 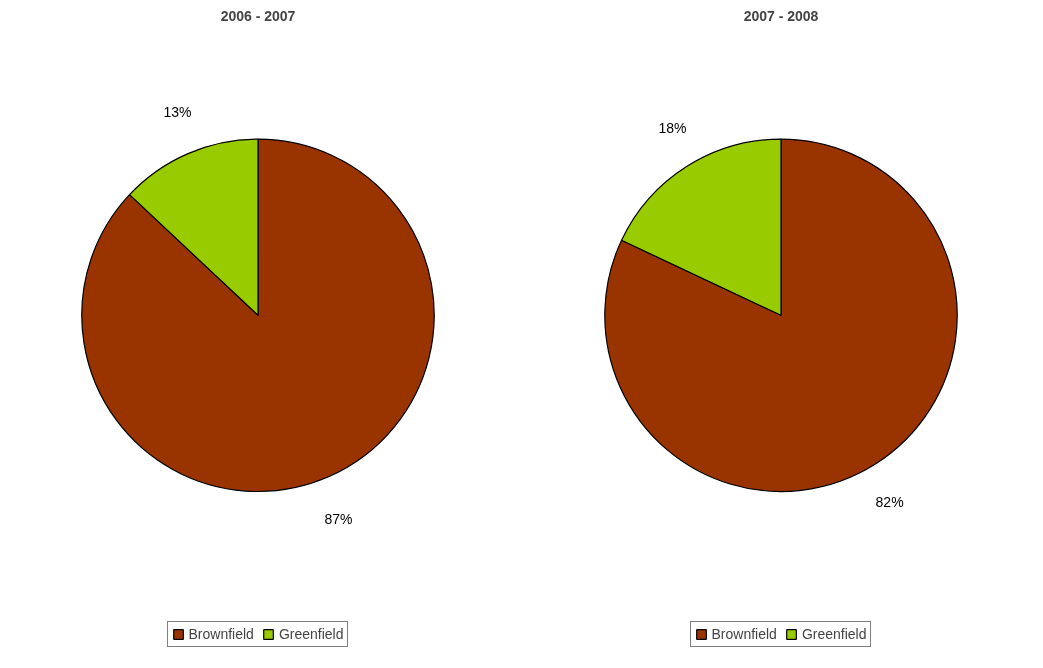 I want to click on data-label: 13%, so click(x=177, y=111).